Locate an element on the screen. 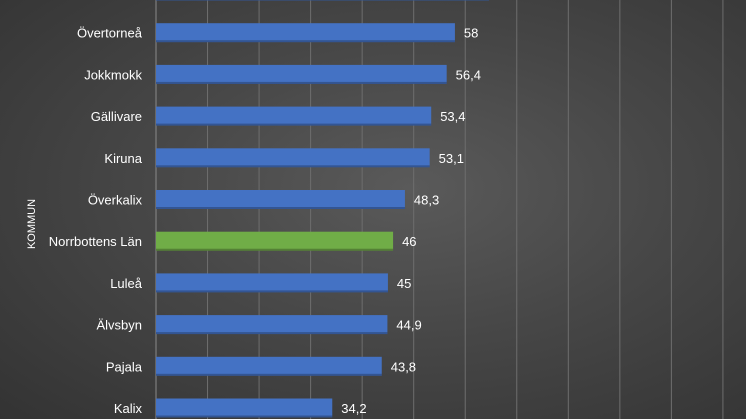 Image resolution: width=746 pixels, height=419 pixels. value-label: 44,9 is located at coordinates (408, 325).